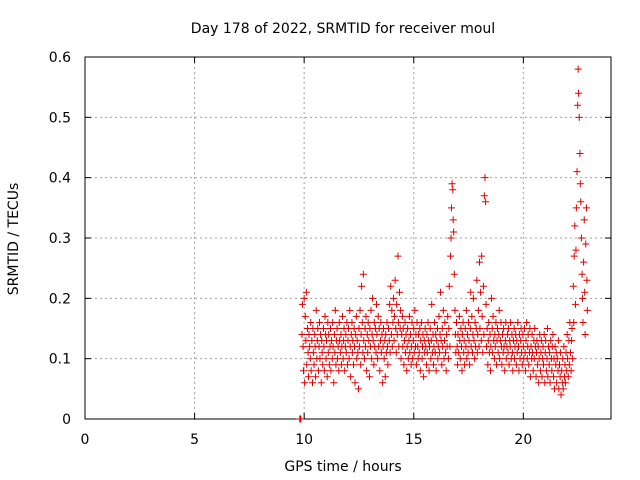  I want to click on x-tick-label: 10, so click(304, 440).